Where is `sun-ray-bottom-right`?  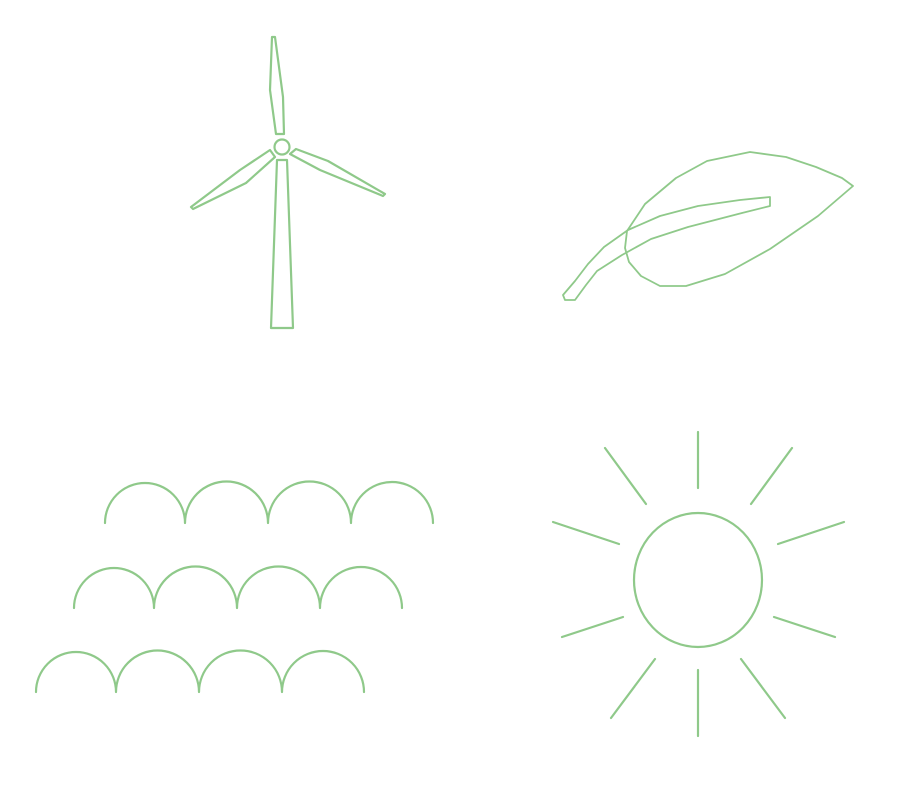 sun-ray-bottom-right is located at coordinates (763, 688).